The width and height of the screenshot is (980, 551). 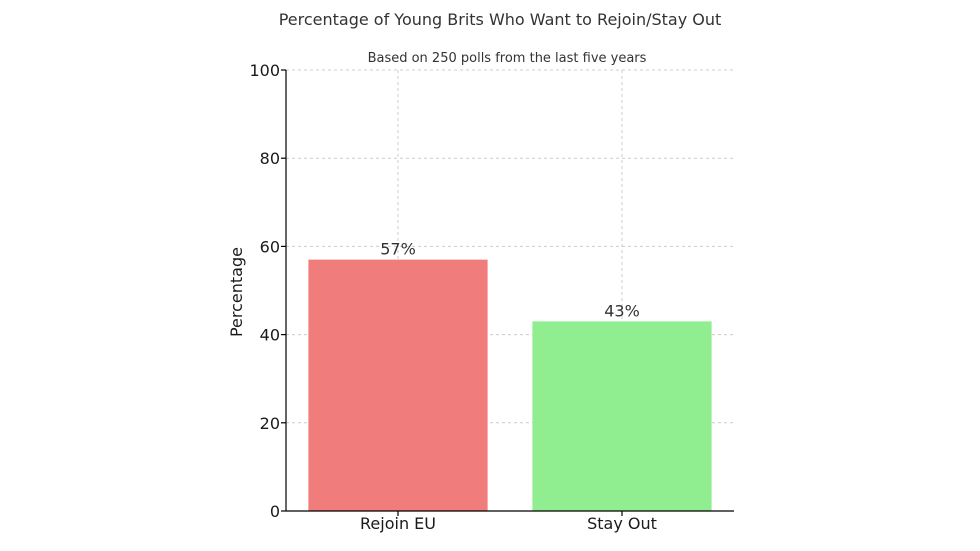 What do you see at coordinates (270, 246) in the screenshot?
I see `y-tick-label: 60` at bounding box center [270, 246].